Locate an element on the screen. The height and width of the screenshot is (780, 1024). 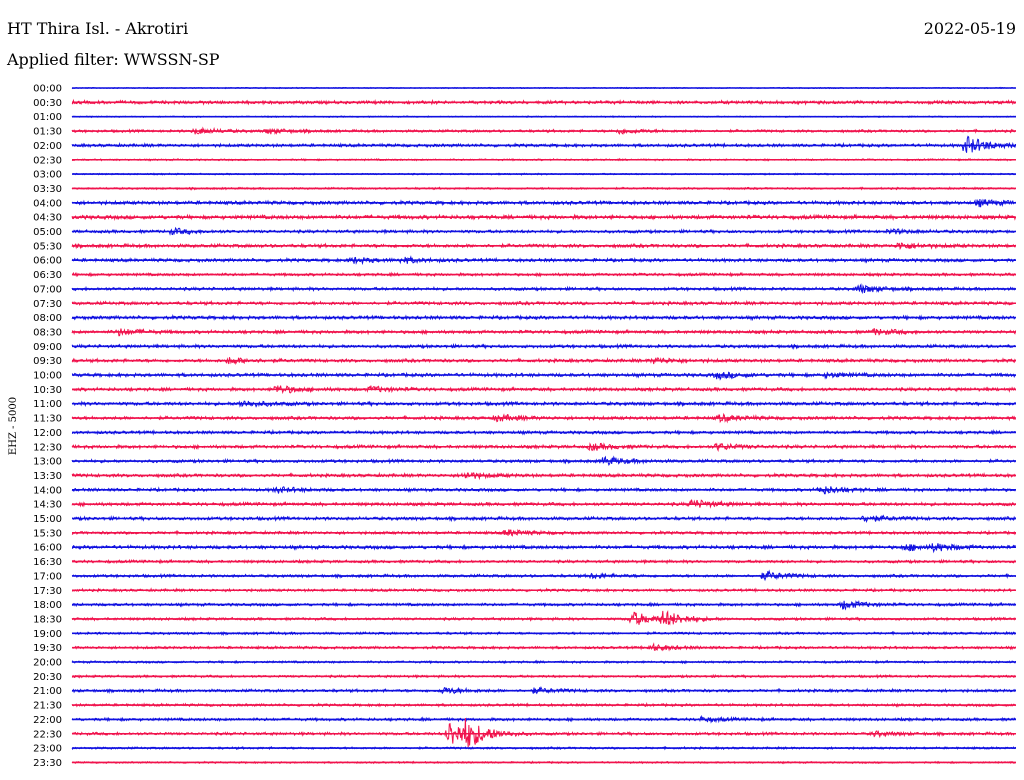
time-tick-label: 01:30 is located at coordinates (47, 132).